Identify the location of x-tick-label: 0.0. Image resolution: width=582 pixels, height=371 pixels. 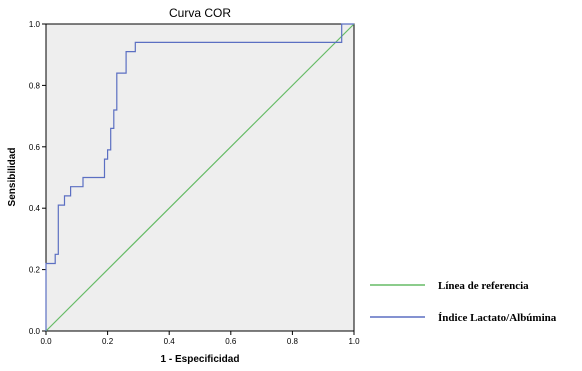
(46, 341).